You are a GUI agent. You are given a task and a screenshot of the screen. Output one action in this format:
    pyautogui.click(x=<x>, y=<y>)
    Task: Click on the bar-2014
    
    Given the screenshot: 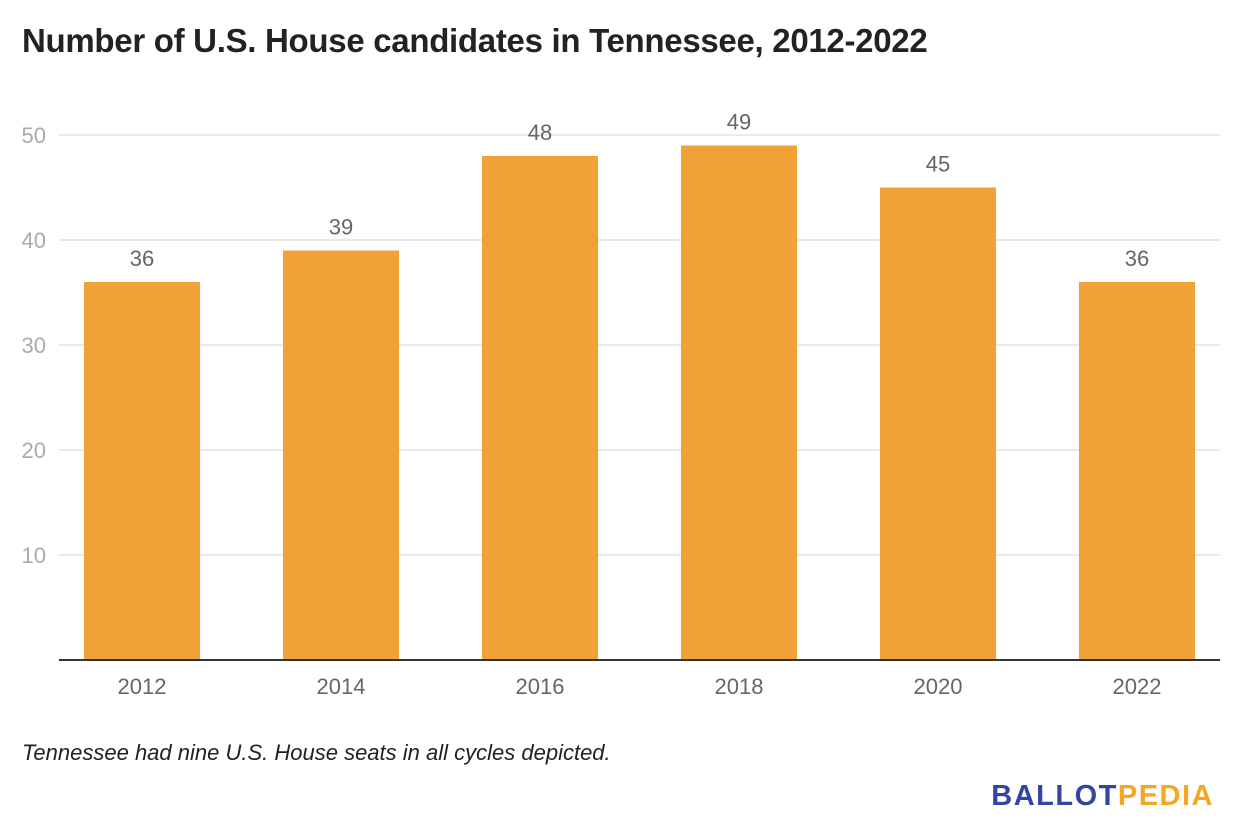 What is the action you would take?
    pyautogui.click(x=341, y=455)
    